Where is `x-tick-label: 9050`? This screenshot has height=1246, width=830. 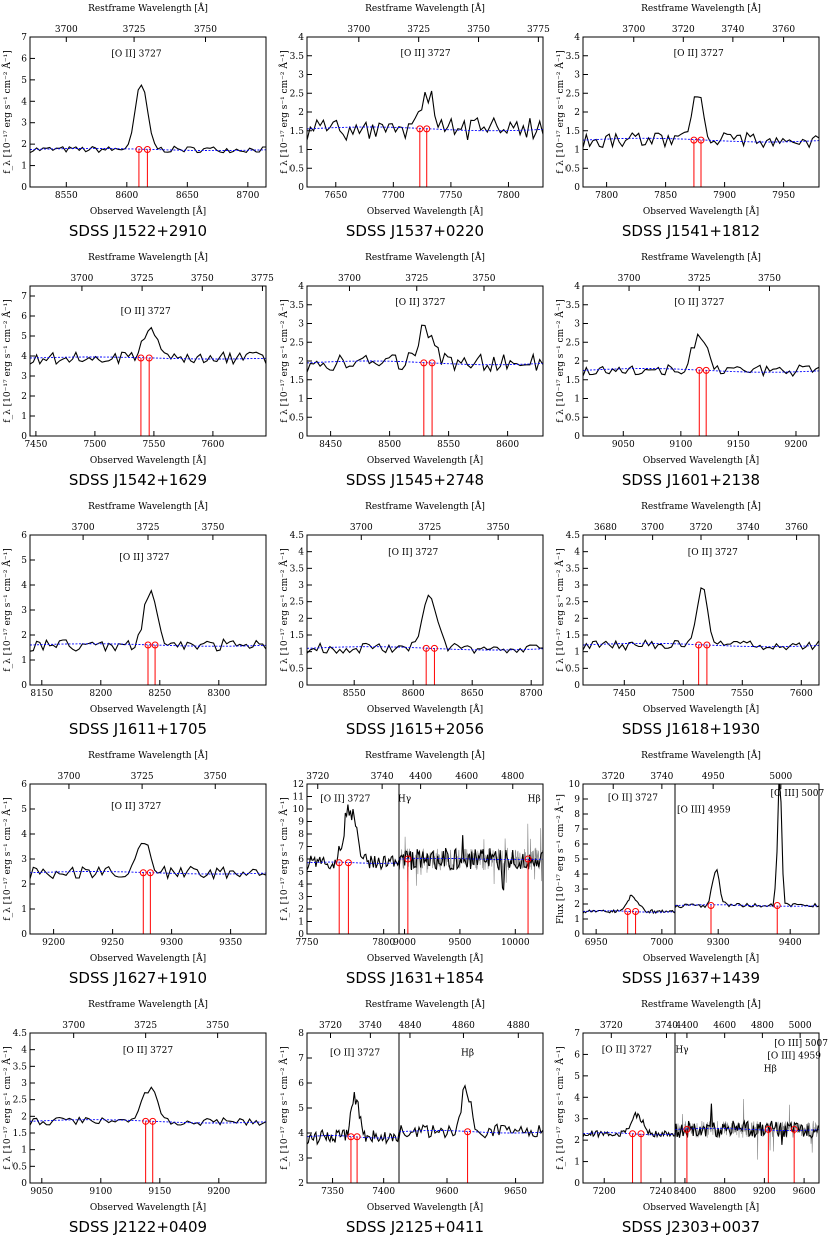
x-tick-label: 9050 is located at coordinates (41, 1192).